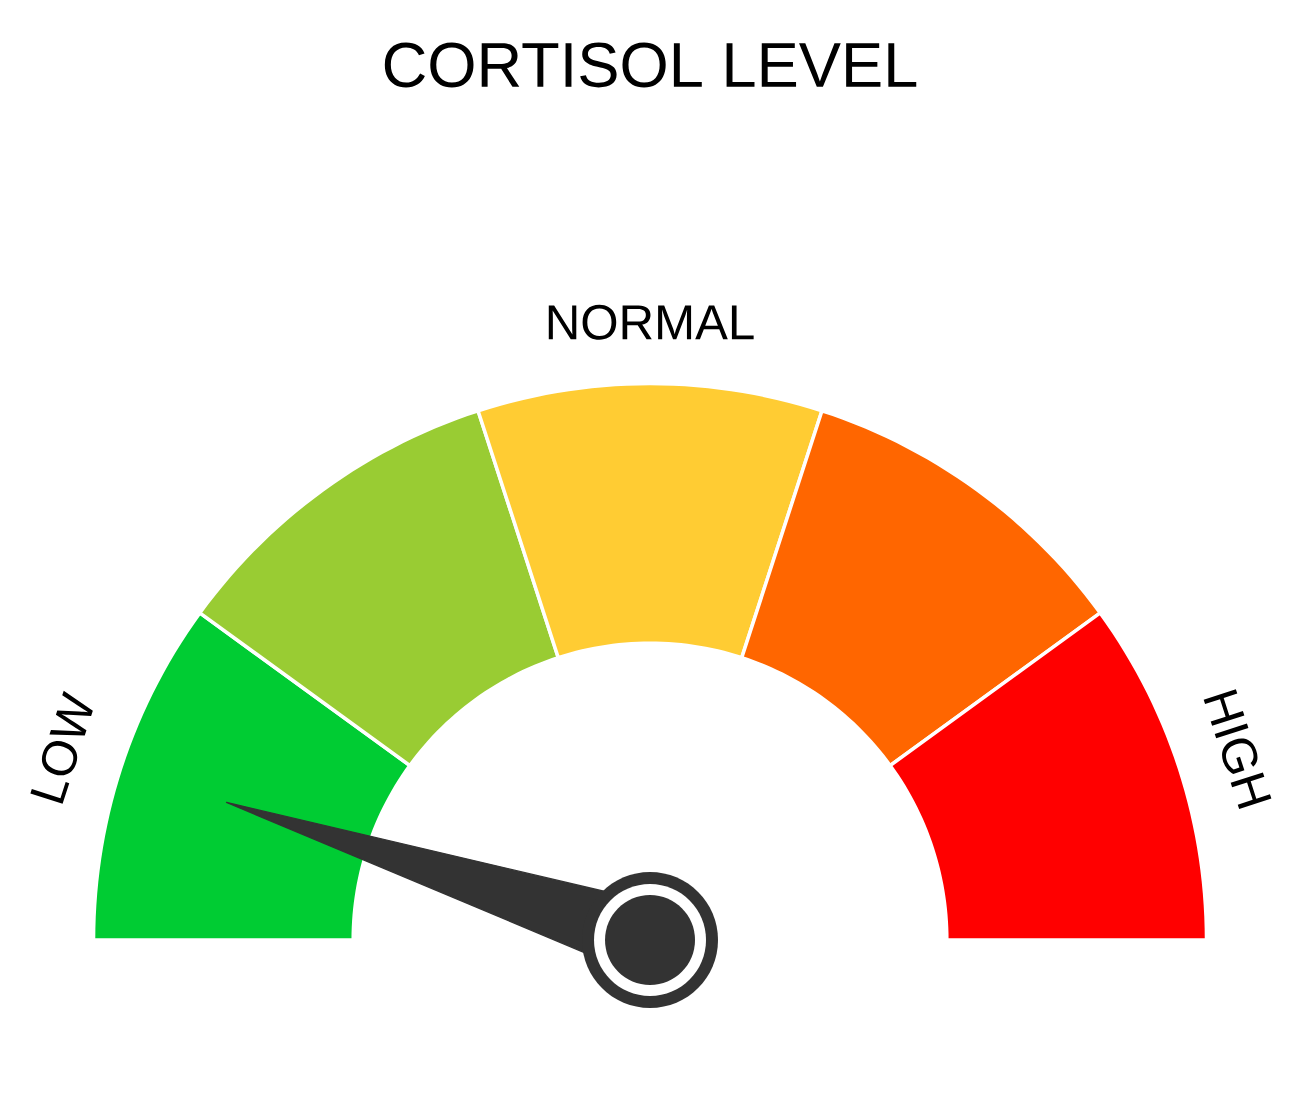 The image size is (1300, 1110). Describe the element at coordinates (651, 322) in the screenshot. I see `slice-label: NORMAL` at that location.